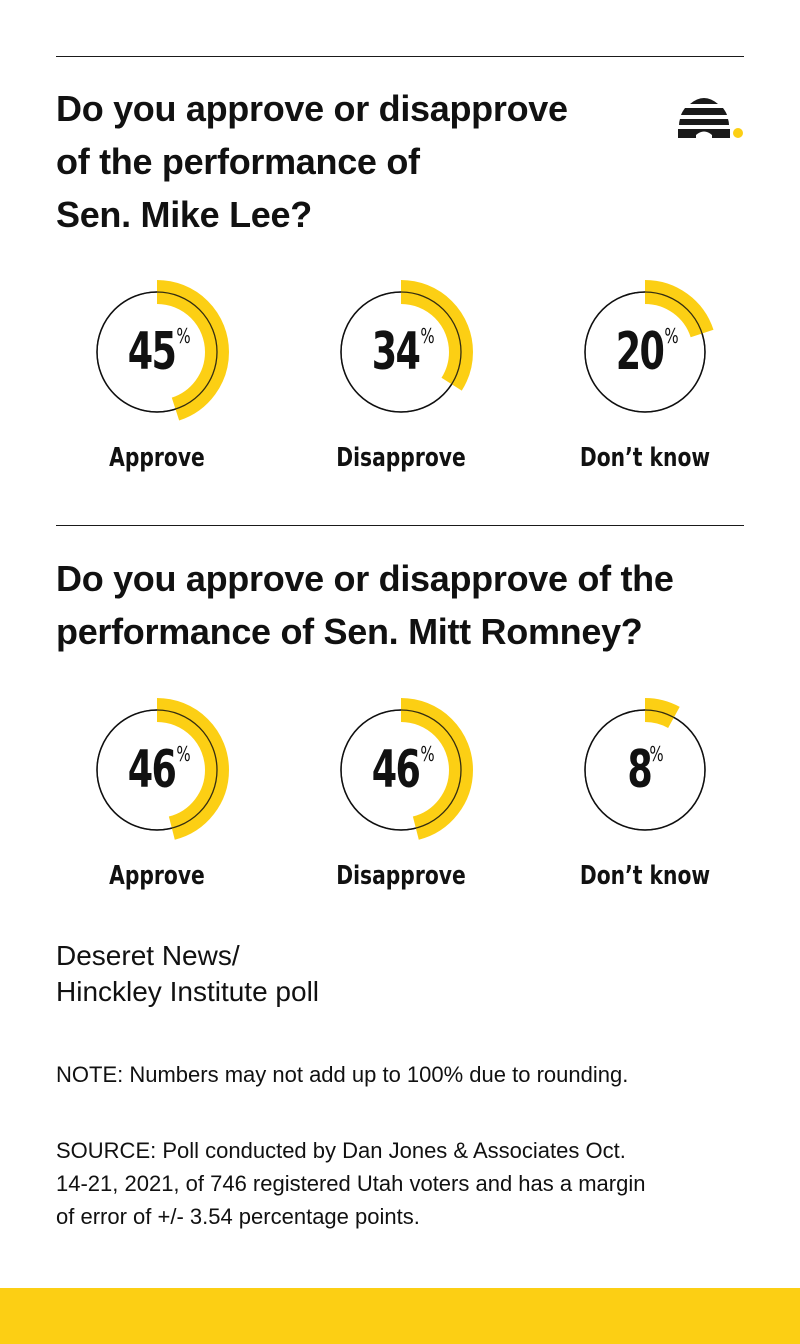 The image size is (800, 1344). I want to click on source-name-line: Hinckley Institute poll, so click(188, 991).